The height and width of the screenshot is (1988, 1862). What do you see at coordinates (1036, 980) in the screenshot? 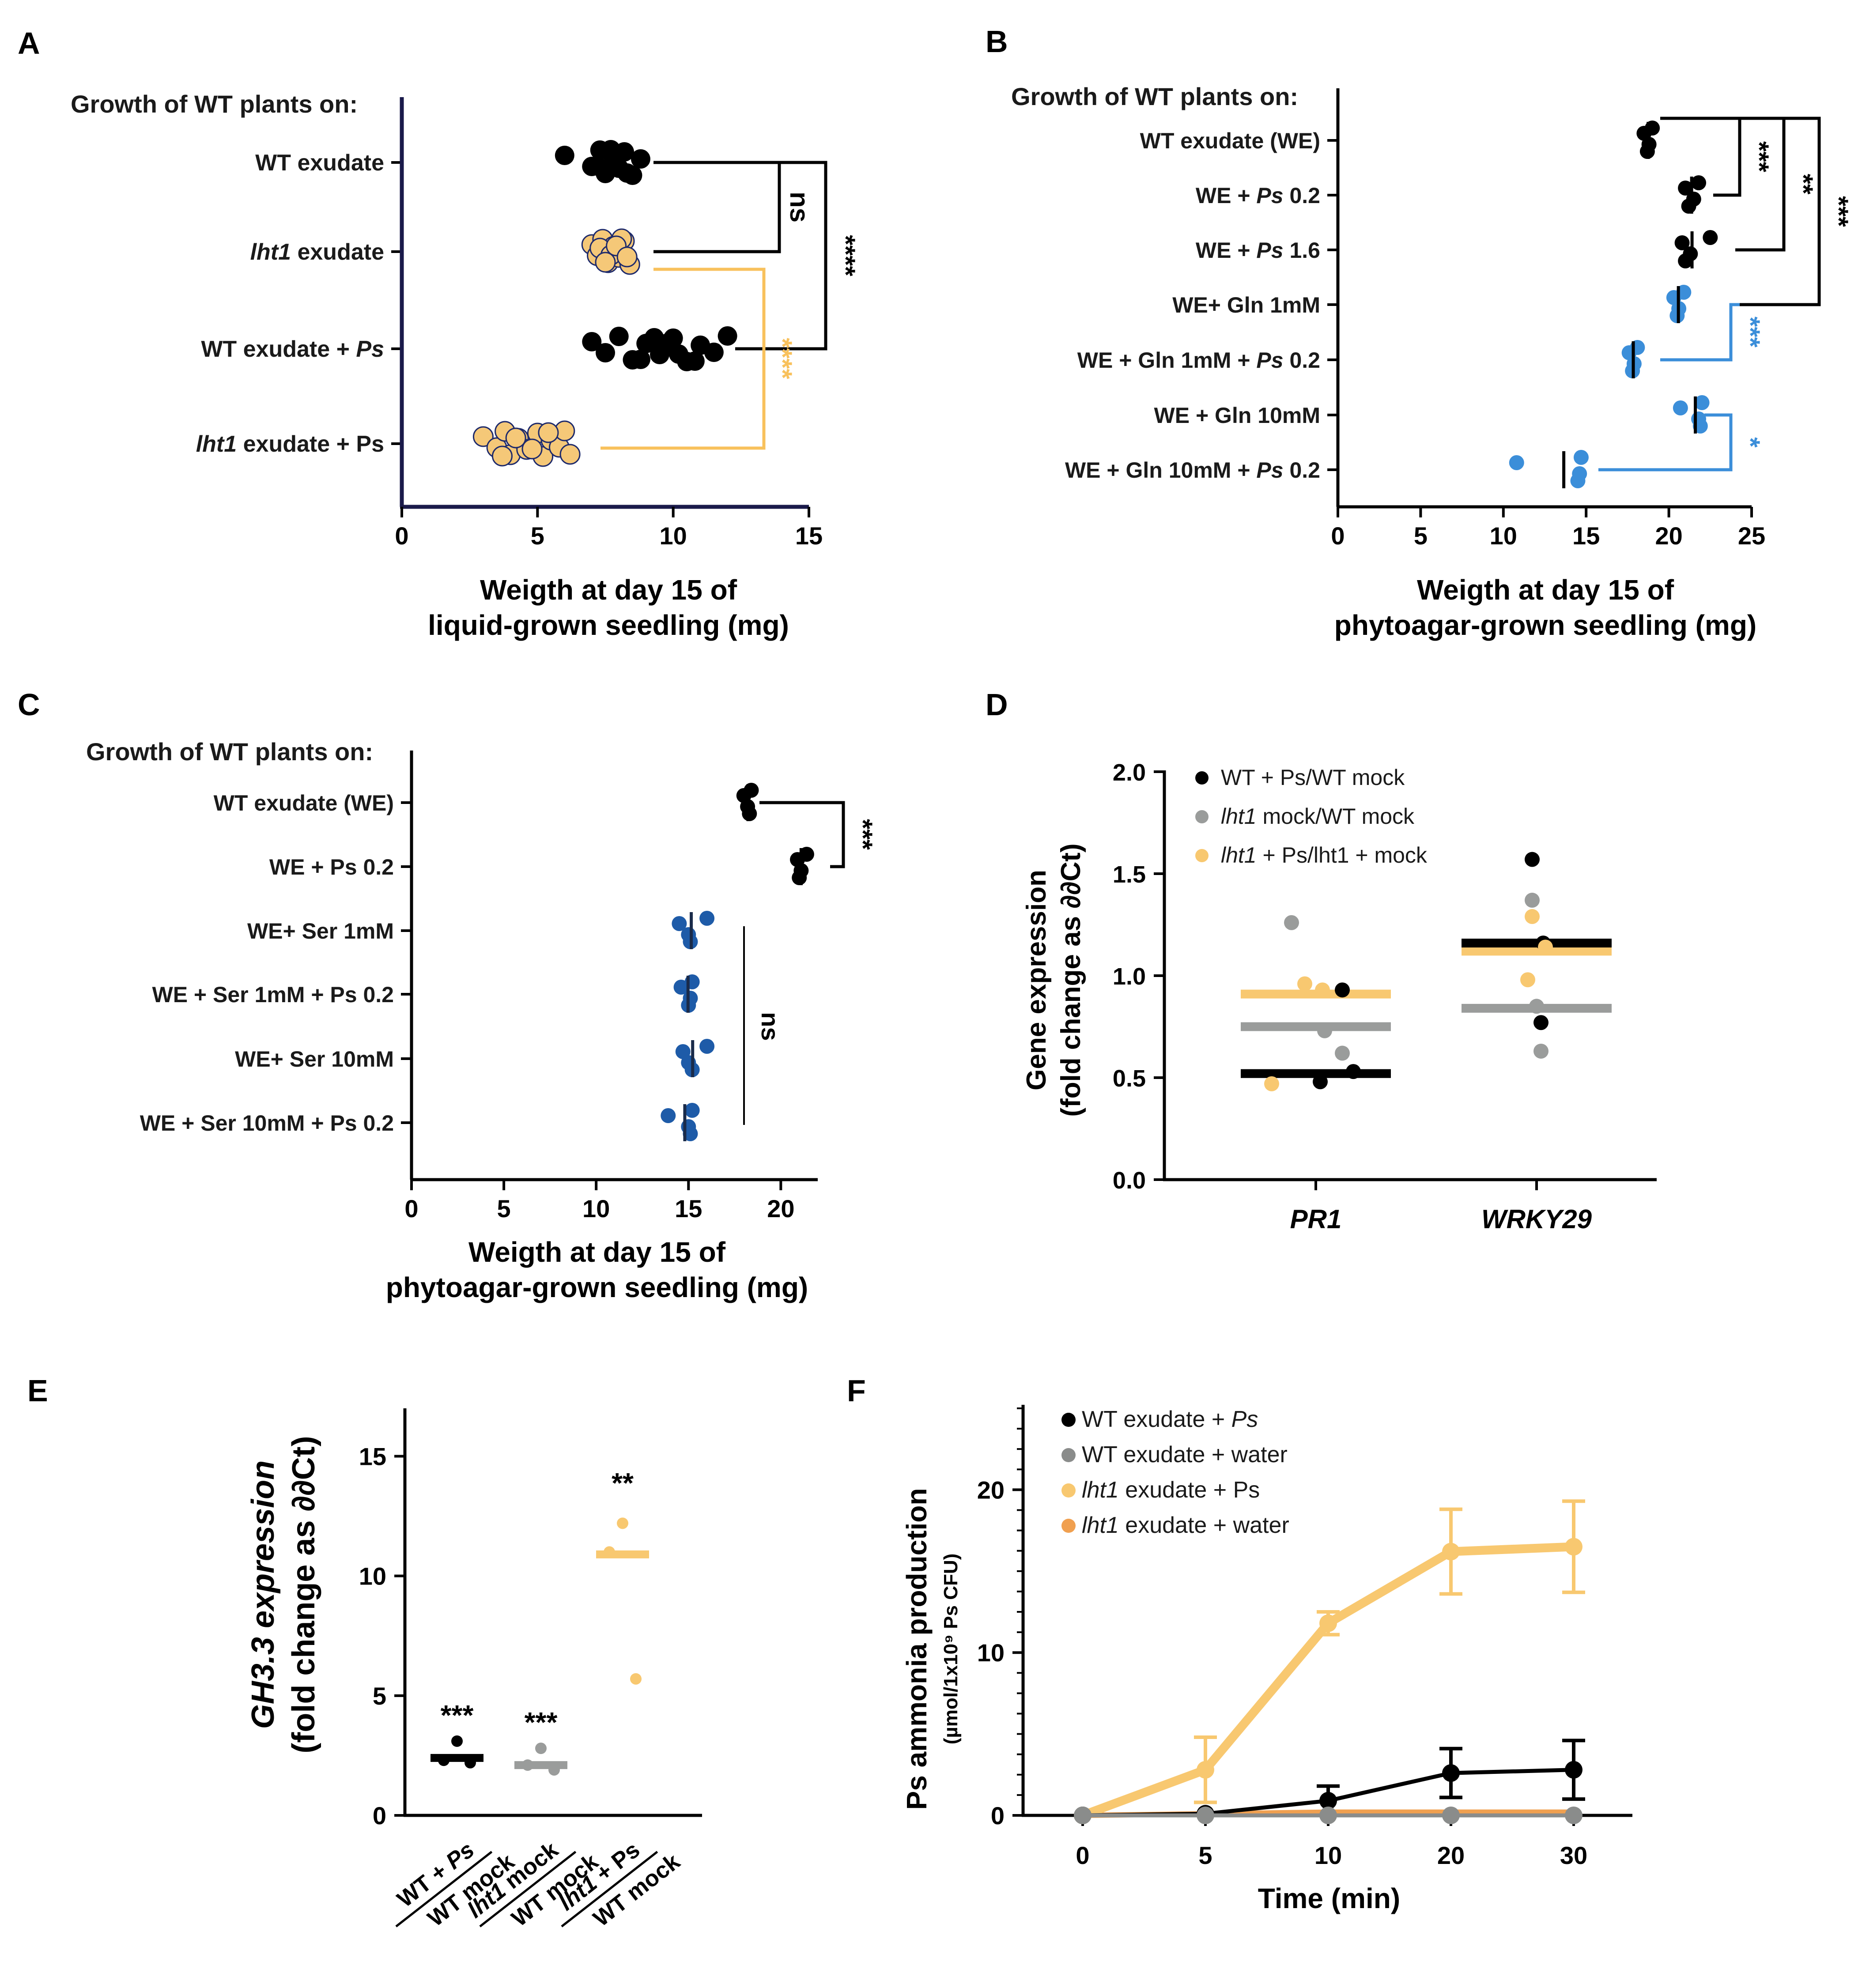
I see `panel-d-ylabel-line1: Gene expression` at bounding box center [1036, 980].